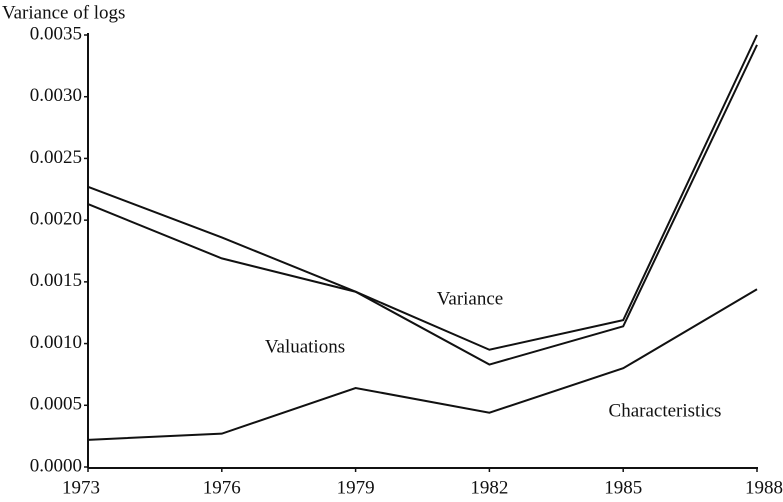 This screenshot has height=502, width=783. Describe the element at coordinates (470, 298) in the screenshot. I see `line-label: Variance` at that location.